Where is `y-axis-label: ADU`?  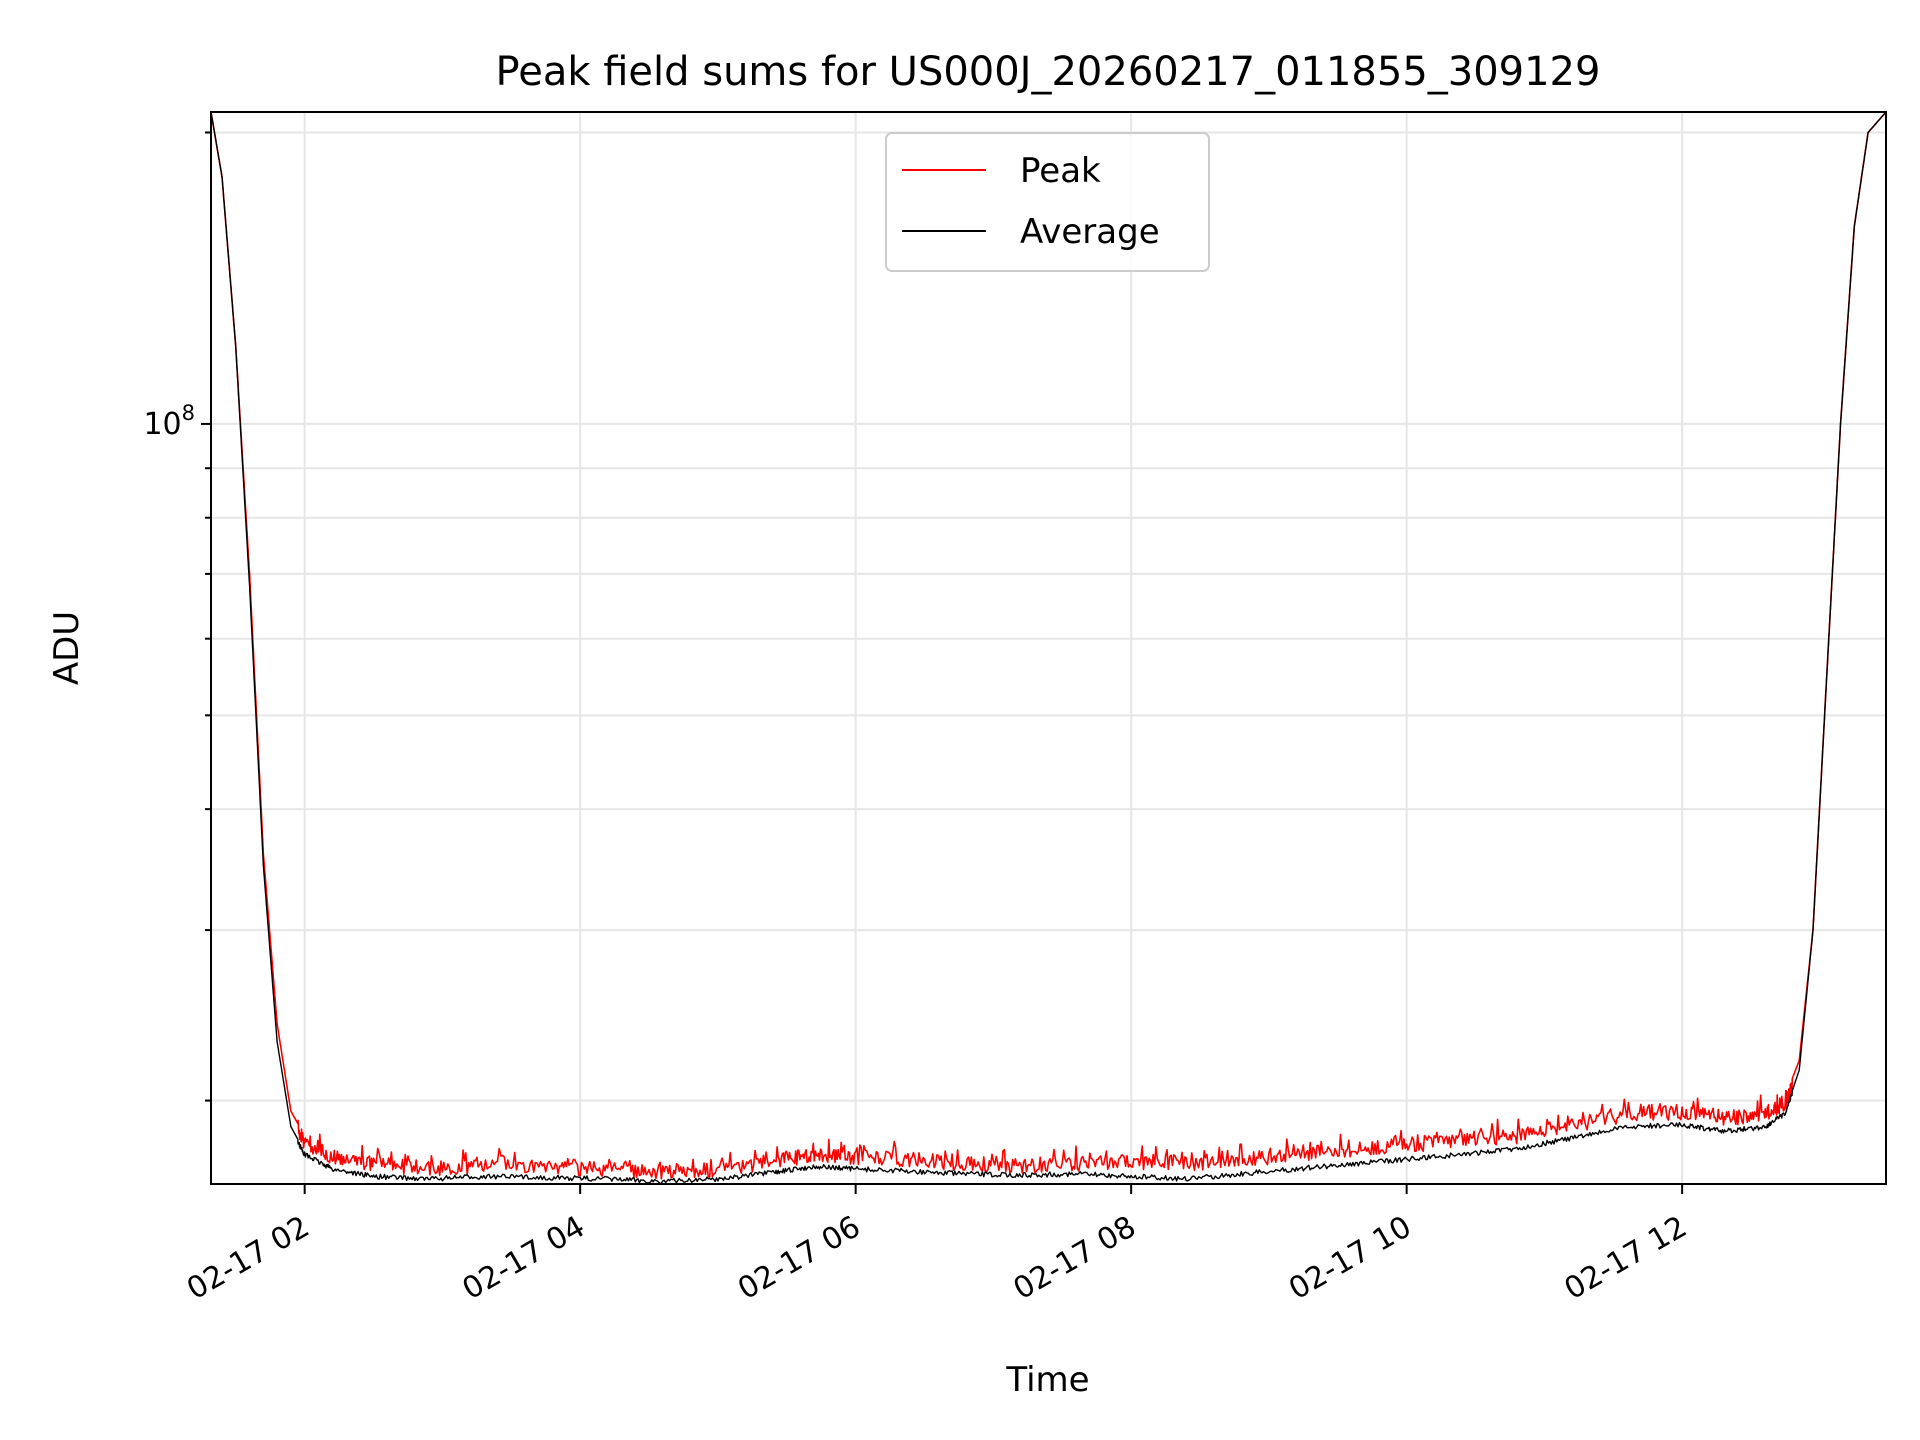
y-axis-label: ADU is located at coordinates (67, 648).